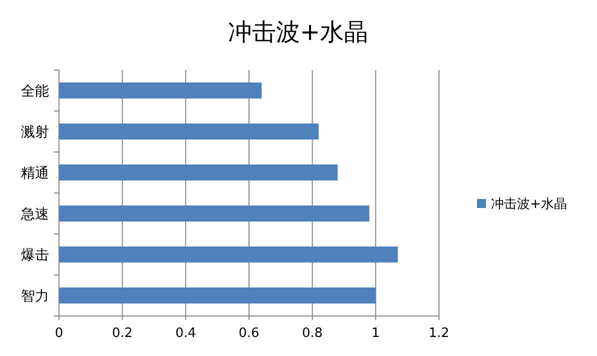 This screenshot has width=597, height=356. Describe the element at coordinates (185, 333) in the screenshot. I see `x-tick-label: 0.4` at that location.